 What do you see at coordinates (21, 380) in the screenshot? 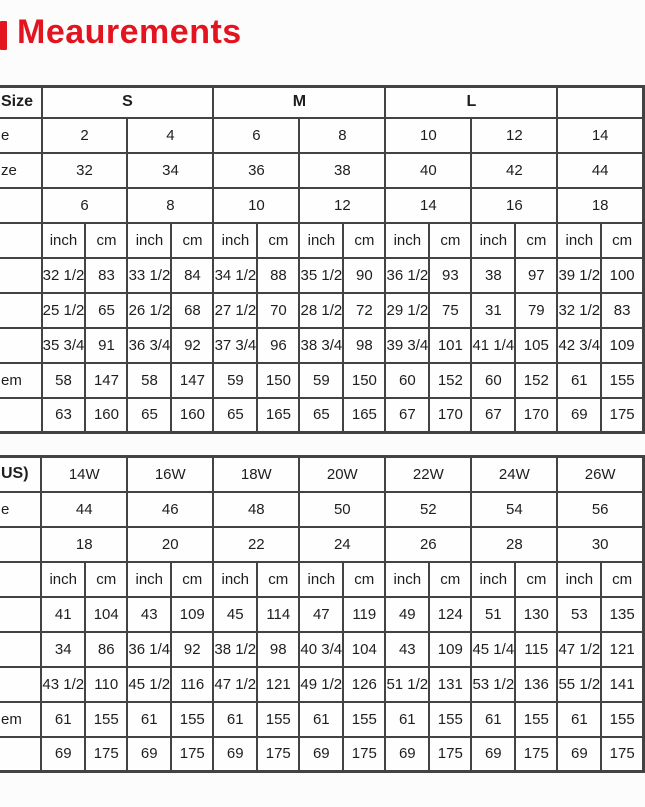
I see `row-label-cell: em` at bounding box center [21, 380].